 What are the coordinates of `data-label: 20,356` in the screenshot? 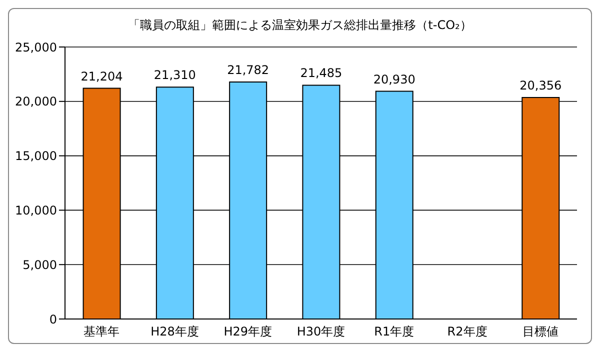 It's located at (541, 85).